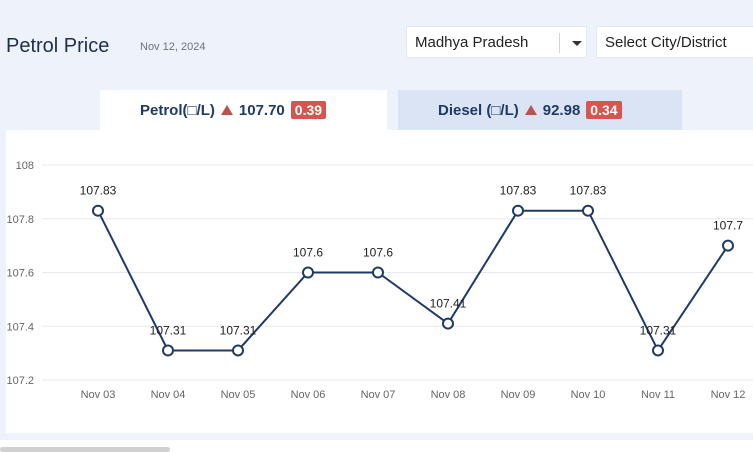 Image resolution: width=753 pixels, height=452 pixels. I want to click on tab-diesel-label: Diesel (□/L), so click(478, 110).